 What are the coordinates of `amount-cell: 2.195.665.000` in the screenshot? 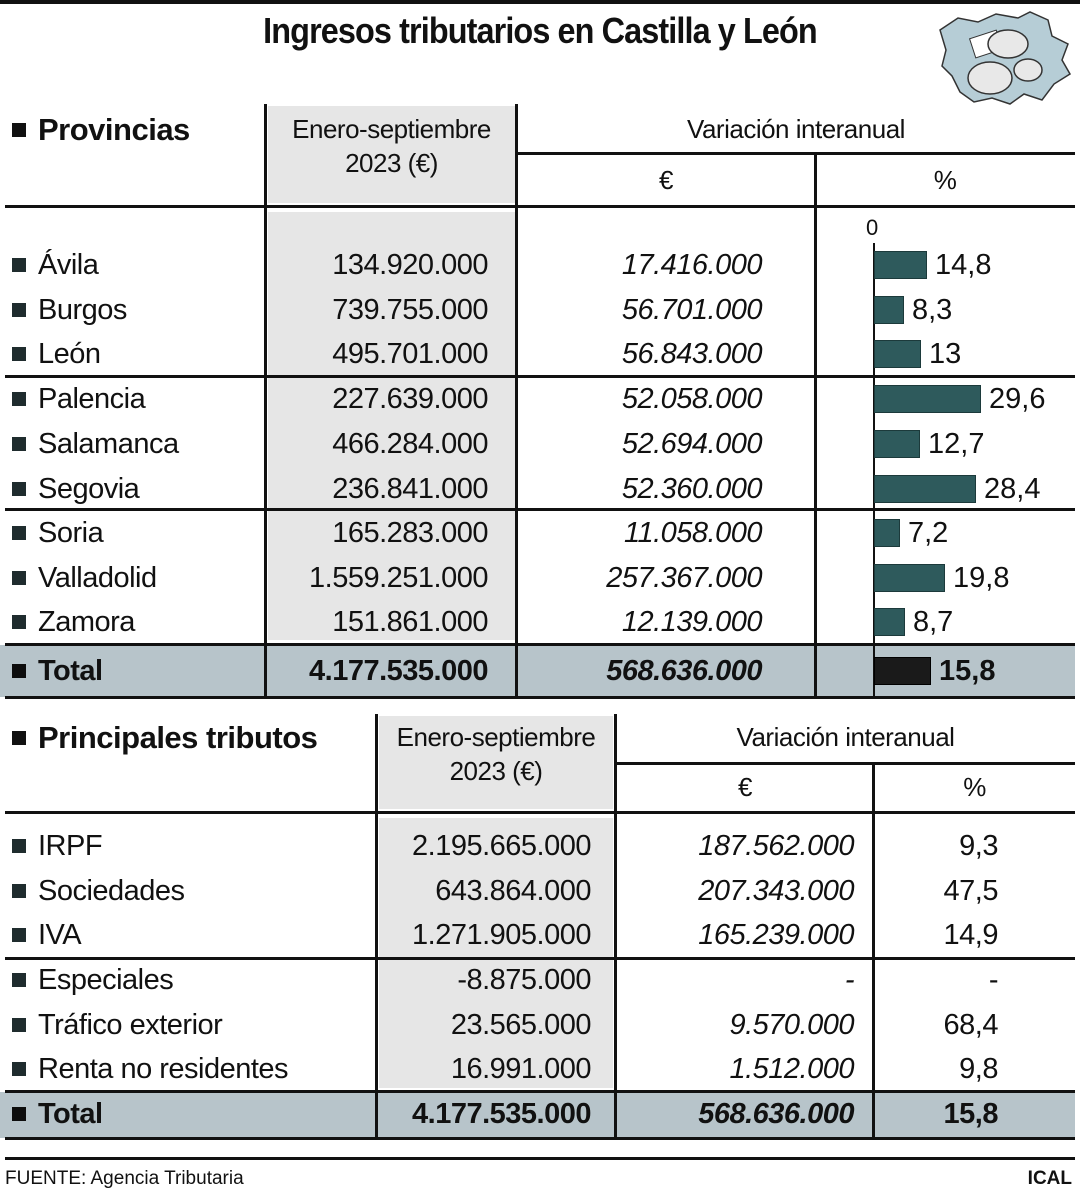 It's located at (501, 846).